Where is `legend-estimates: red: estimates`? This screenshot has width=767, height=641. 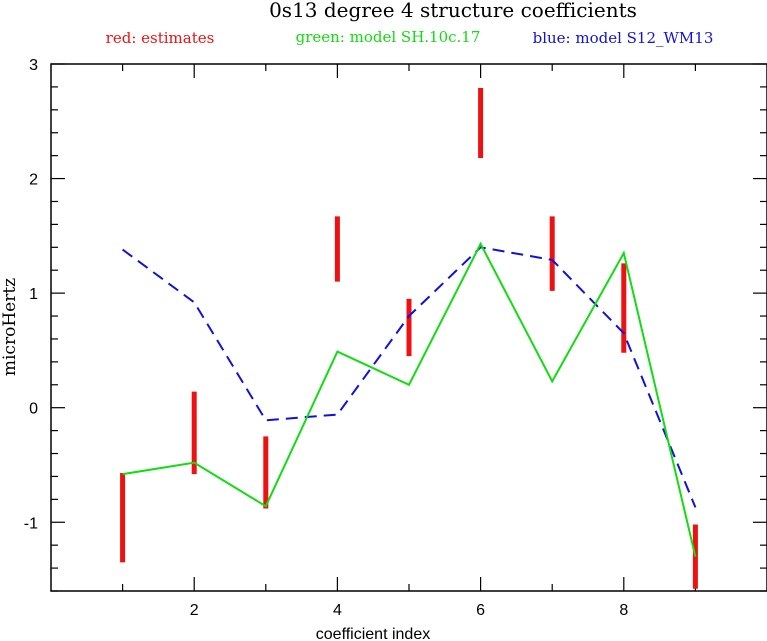 legend-estimates: red: estimates is located at coordinates (160, 38).